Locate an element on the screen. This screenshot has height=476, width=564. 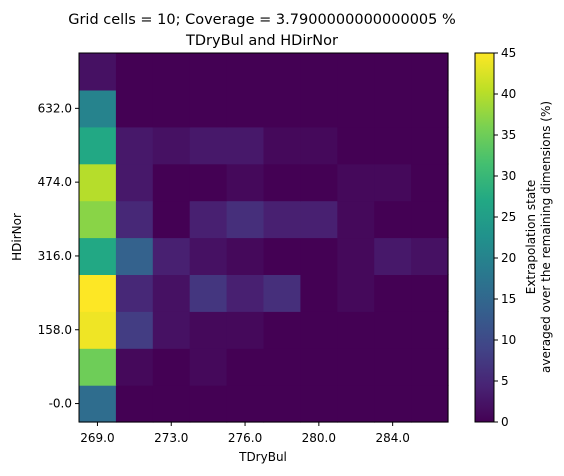
tick-label: 474.0 is located at coordinates (55, 182).